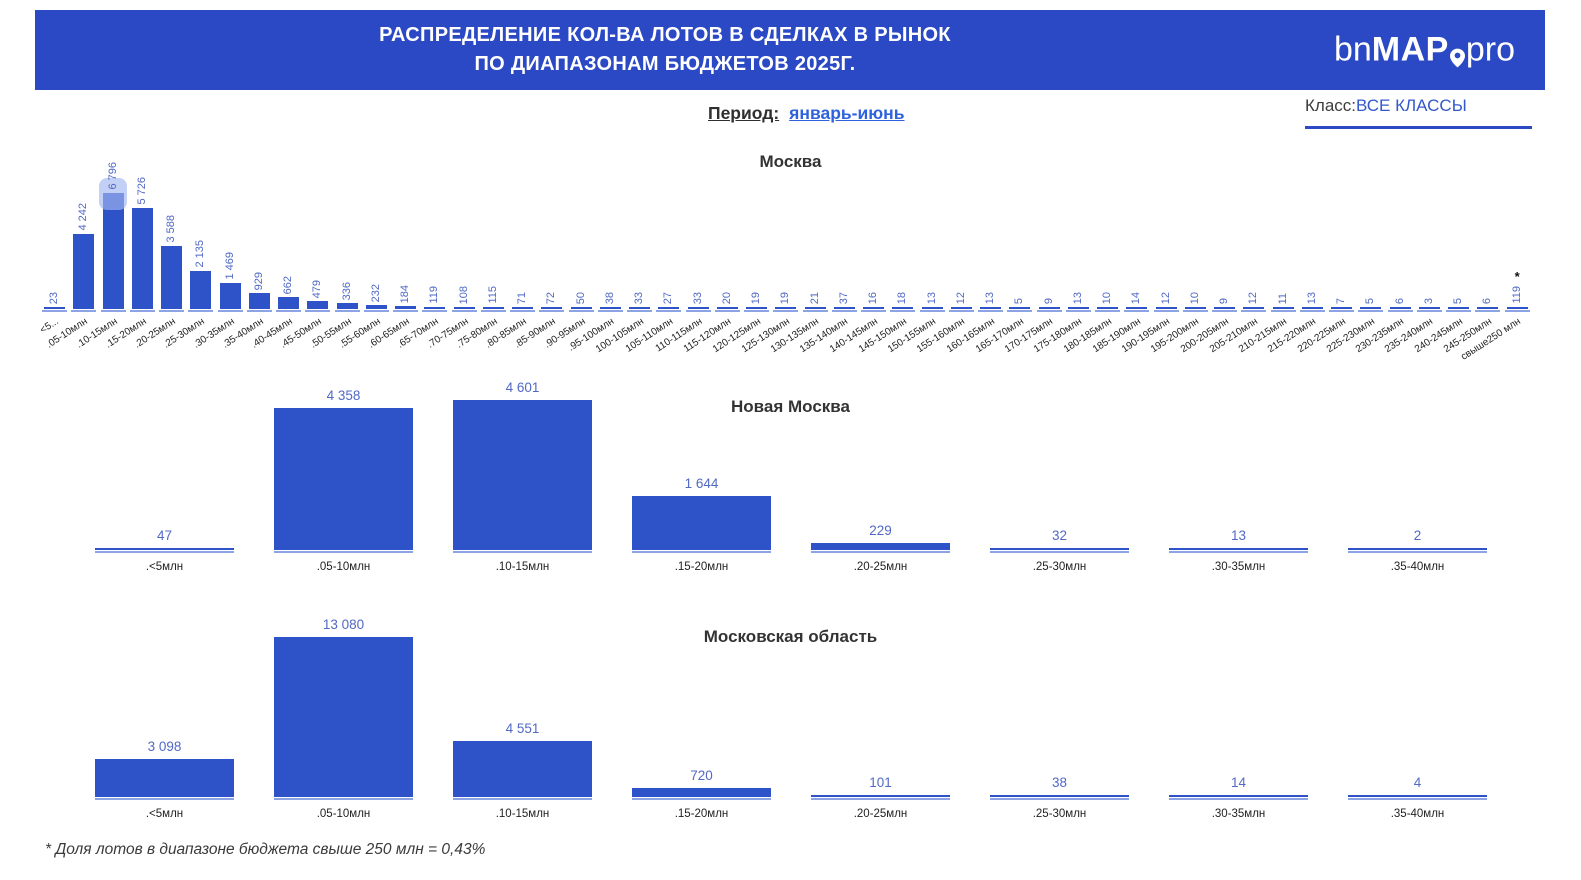 This screenshot has width=1581, height=880. Describe the element at coordinates (701, 716) in the screenshot. I see `bar-column: 720 .15-20млн` at that location.